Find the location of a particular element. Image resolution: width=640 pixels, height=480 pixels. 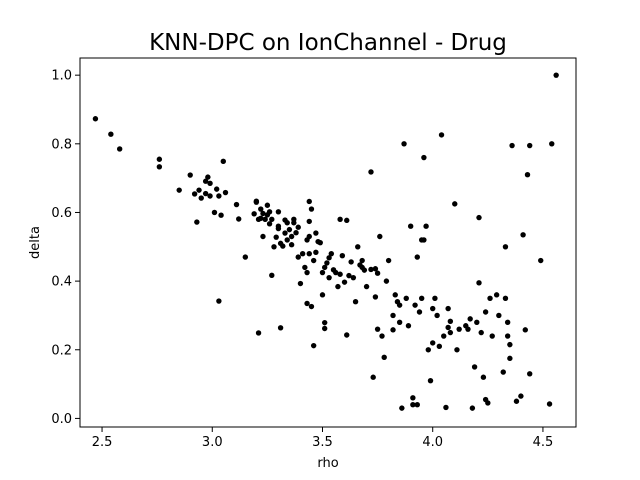

y-tick-label: 1.0 is located at coordinates (61, 76).